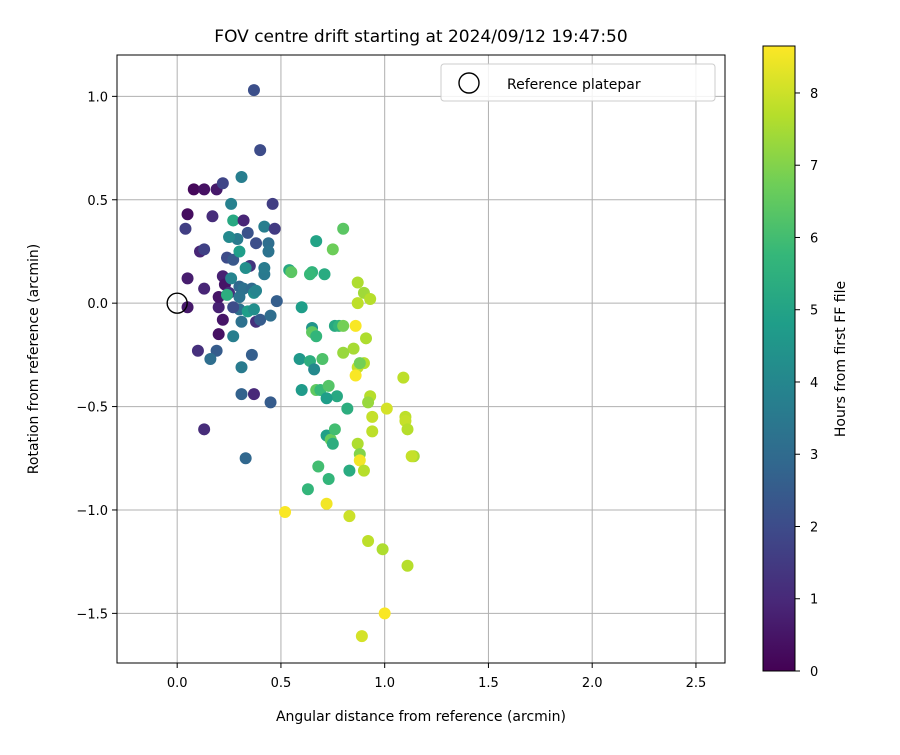 The image size is (900, 755). Describe the element at coordinates (814, 672) in the screenshot. I see `colorbar-tick-label: 0` at that location.